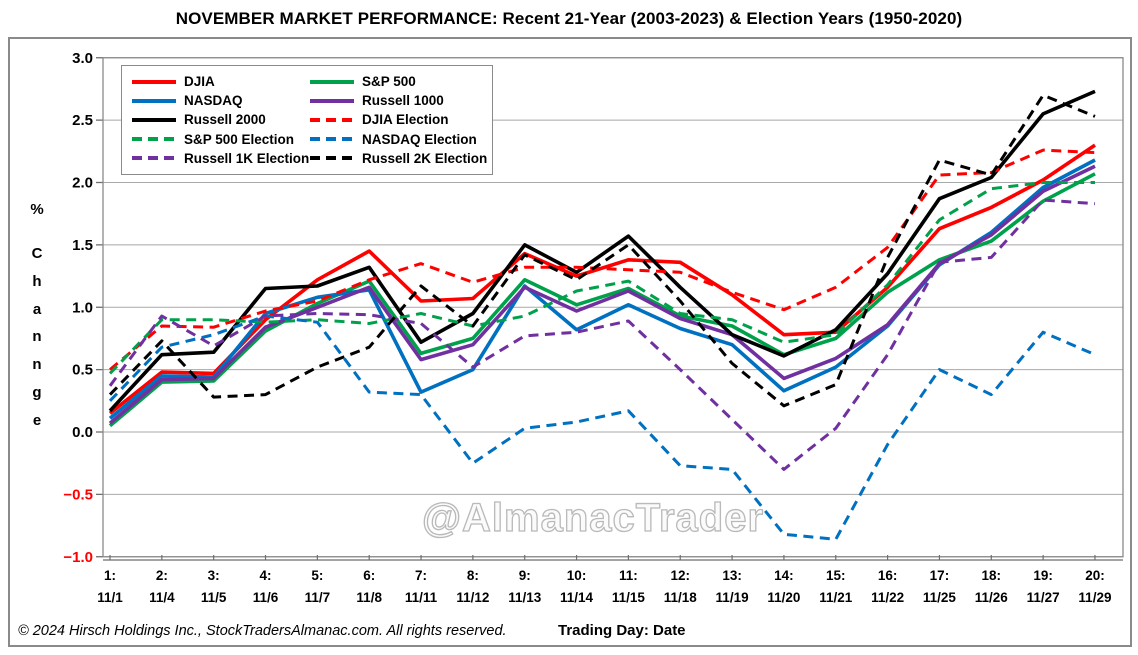 This screenshot has height=655, width=1138. I want to click on legend-swatch-djia-election, so click(332, 119).